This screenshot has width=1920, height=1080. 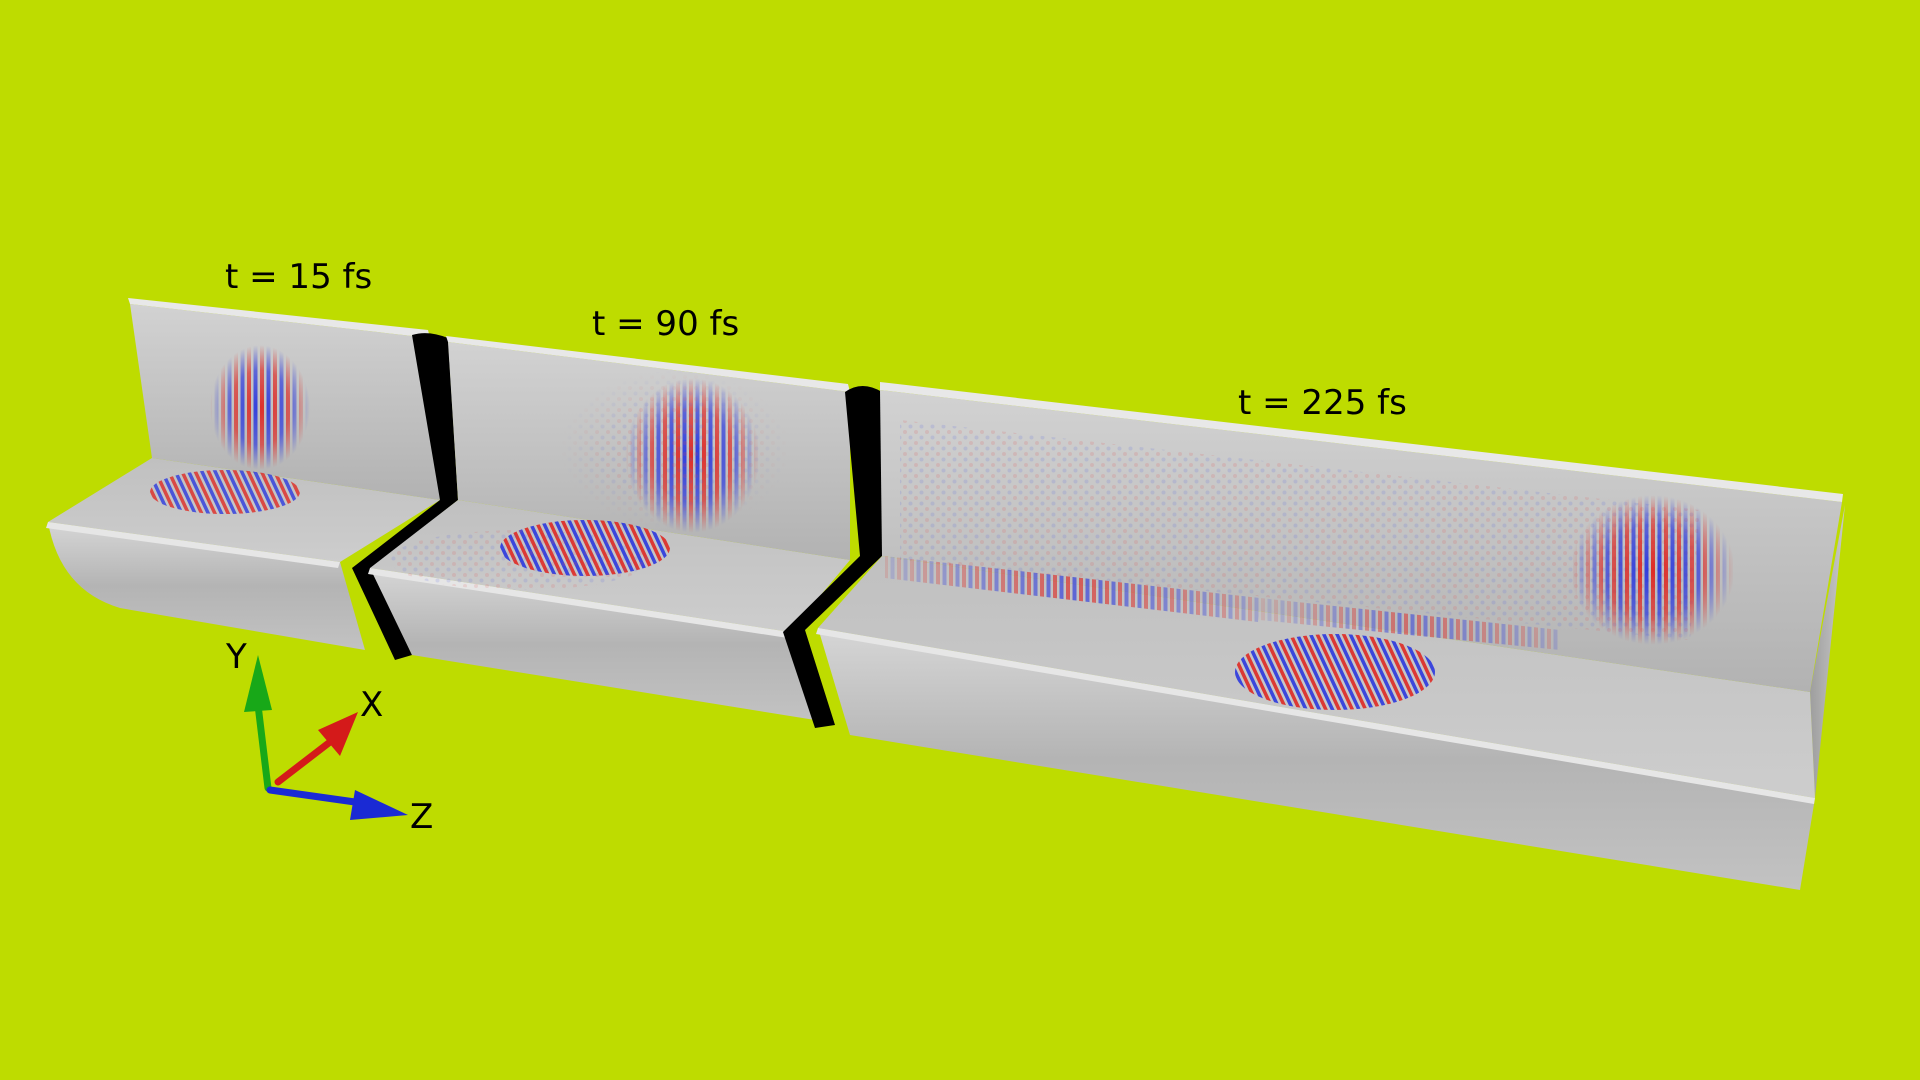 I want to click on segment-3-floor-wavepacket, so click(x=1335, y=672).